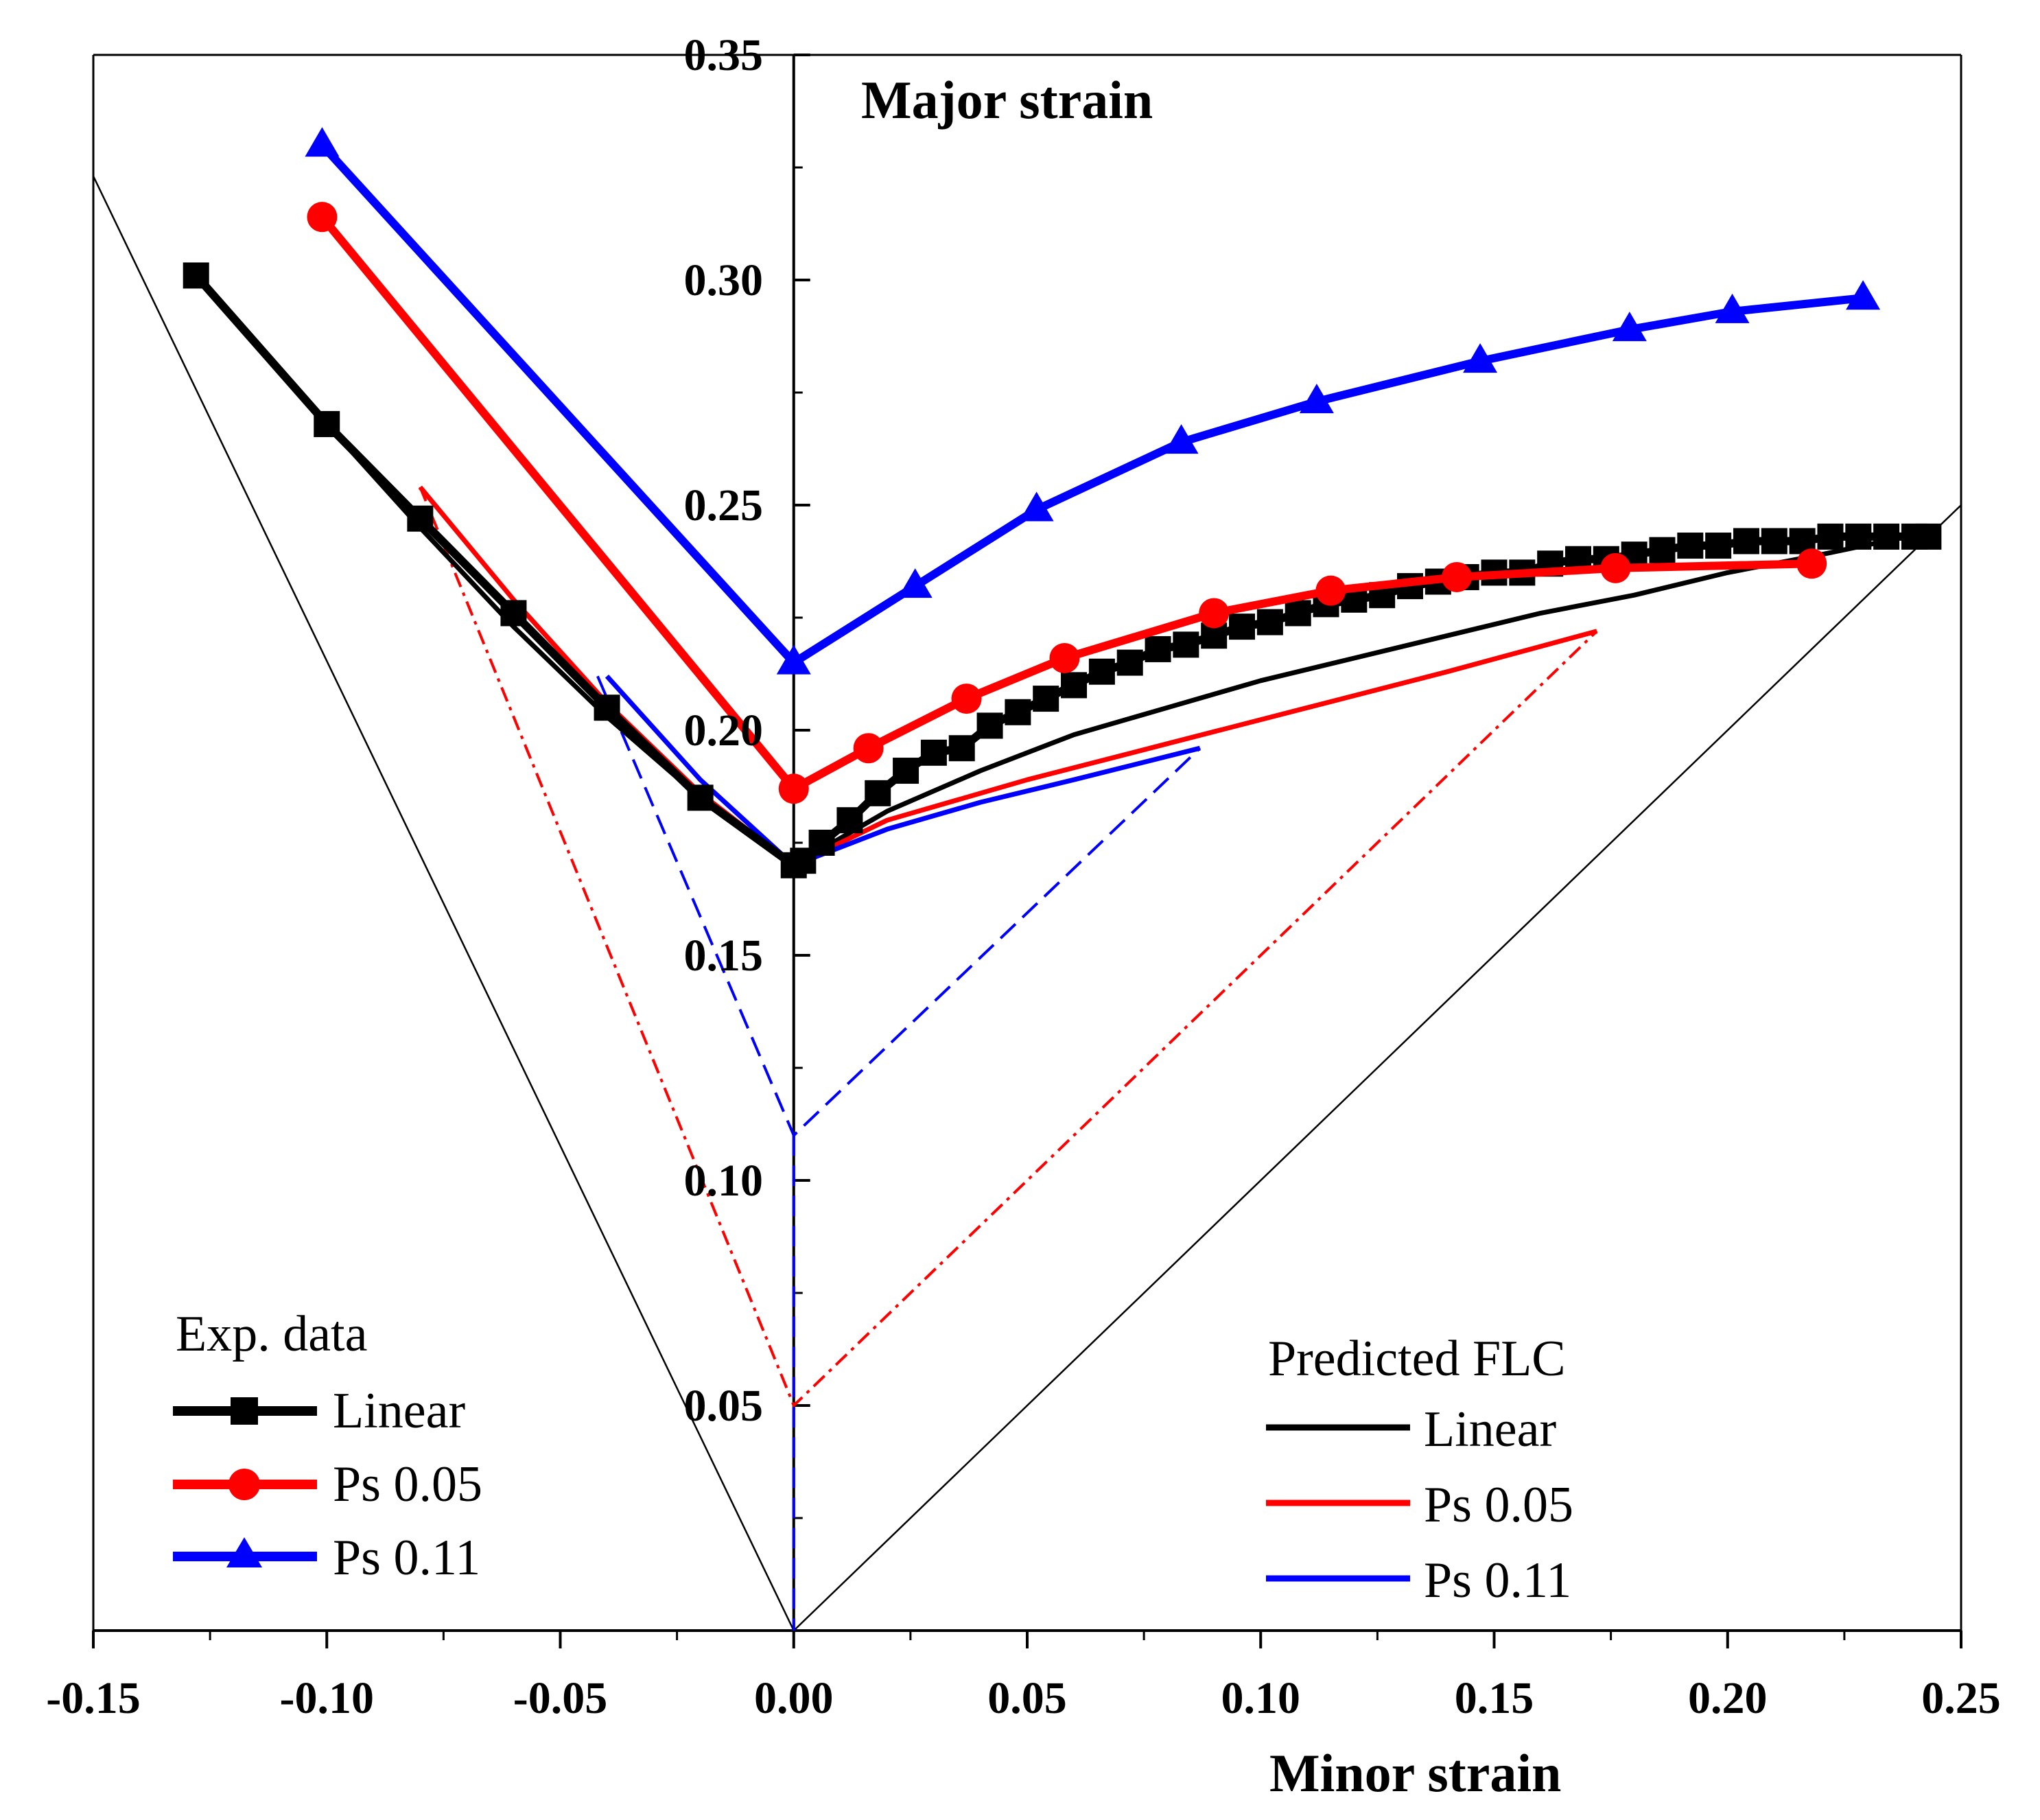  I want to click on legend-item-pred-ps005: Ps 0.05, so click(1419, 1505).